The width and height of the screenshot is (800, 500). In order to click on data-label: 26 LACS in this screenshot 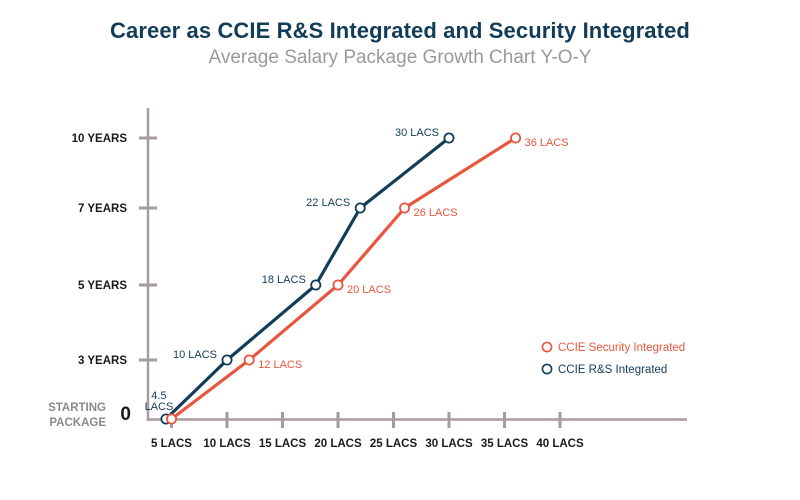, I will do `click(436, 213)`.